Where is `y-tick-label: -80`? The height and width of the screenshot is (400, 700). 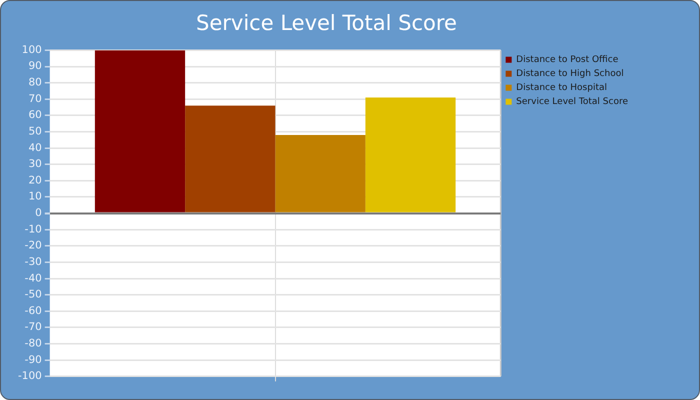
y-tick-label: -80 is located at coordinates (33, 344).